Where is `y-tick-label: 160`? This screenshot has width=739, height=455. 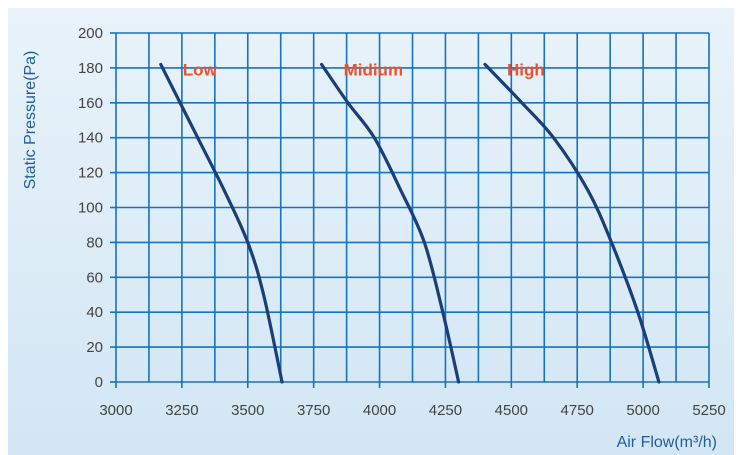 y-tick-label: 160 is located at coordinates (90, 103).